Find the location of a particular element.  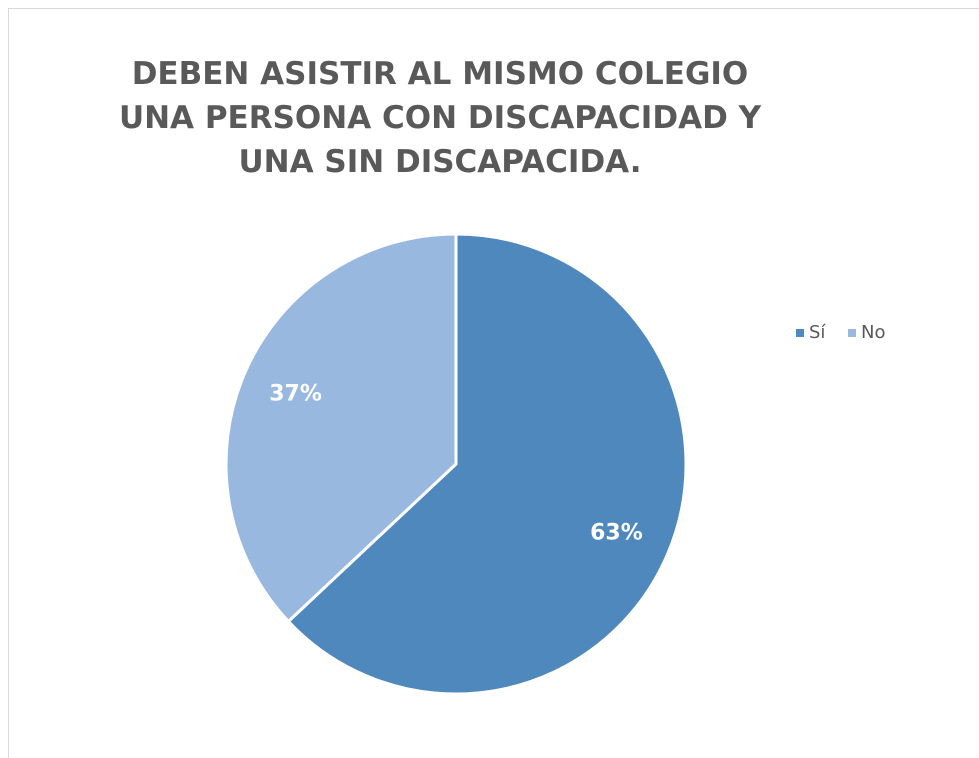

pie-slice is located at coordinates (341, 428).